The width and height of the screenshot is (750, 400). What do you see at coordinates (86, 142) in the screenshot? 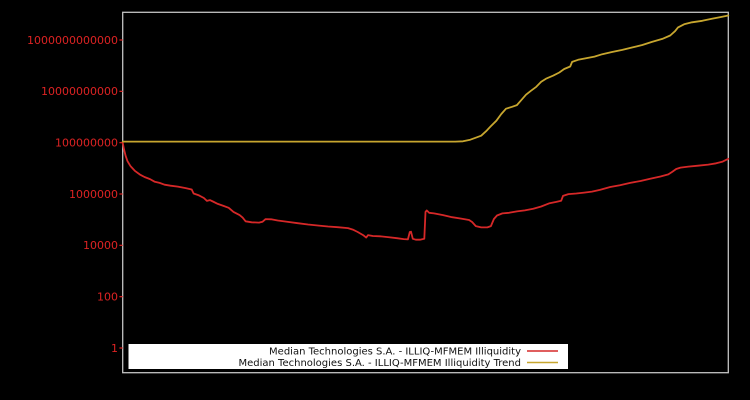
I see `y-tick-label: 100000000` at bounding box center [86, 142].